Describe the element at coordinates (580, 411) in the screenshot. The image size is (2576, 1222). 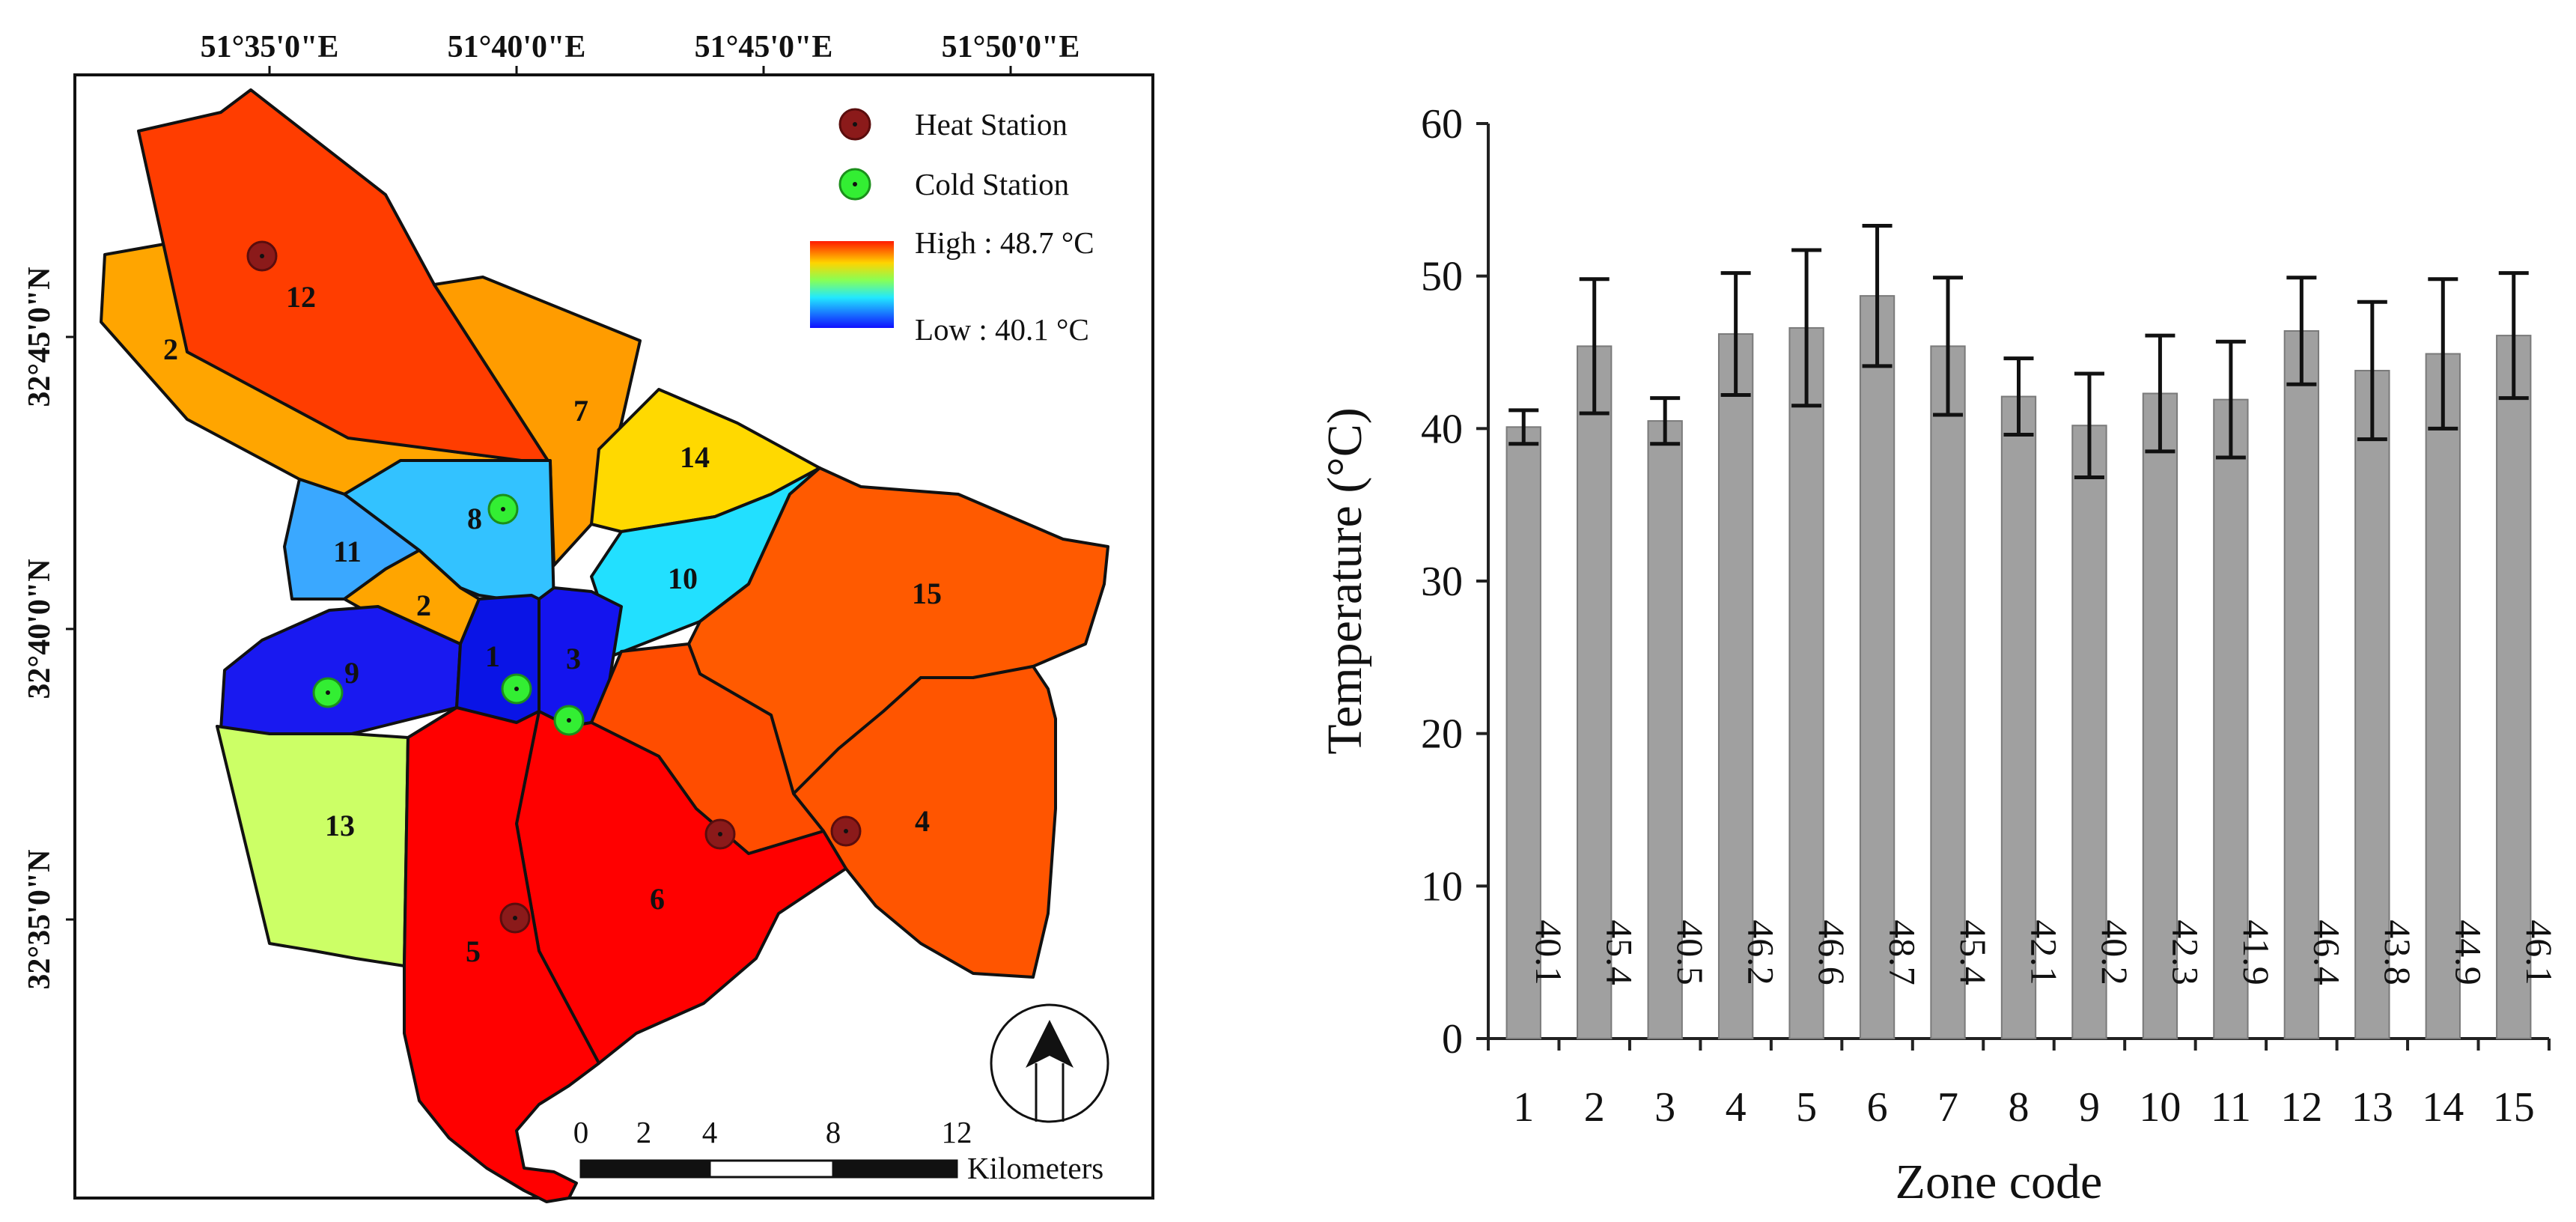
I see `zone-label-7: 7` at that location.